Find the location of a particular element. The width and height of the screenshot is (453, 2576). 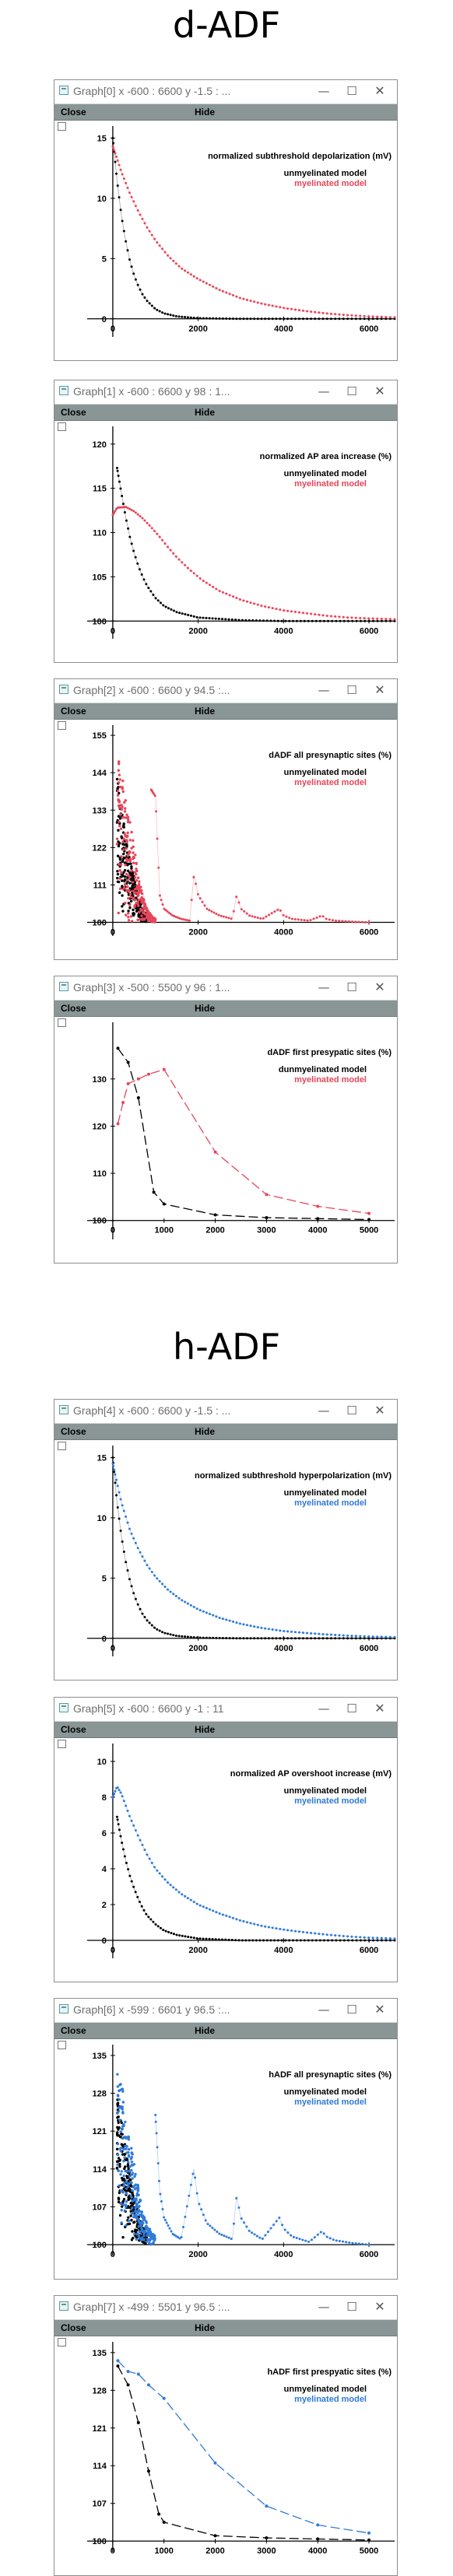

legend-entry: dunmyelinated model is located at coordinates (323, 1069).